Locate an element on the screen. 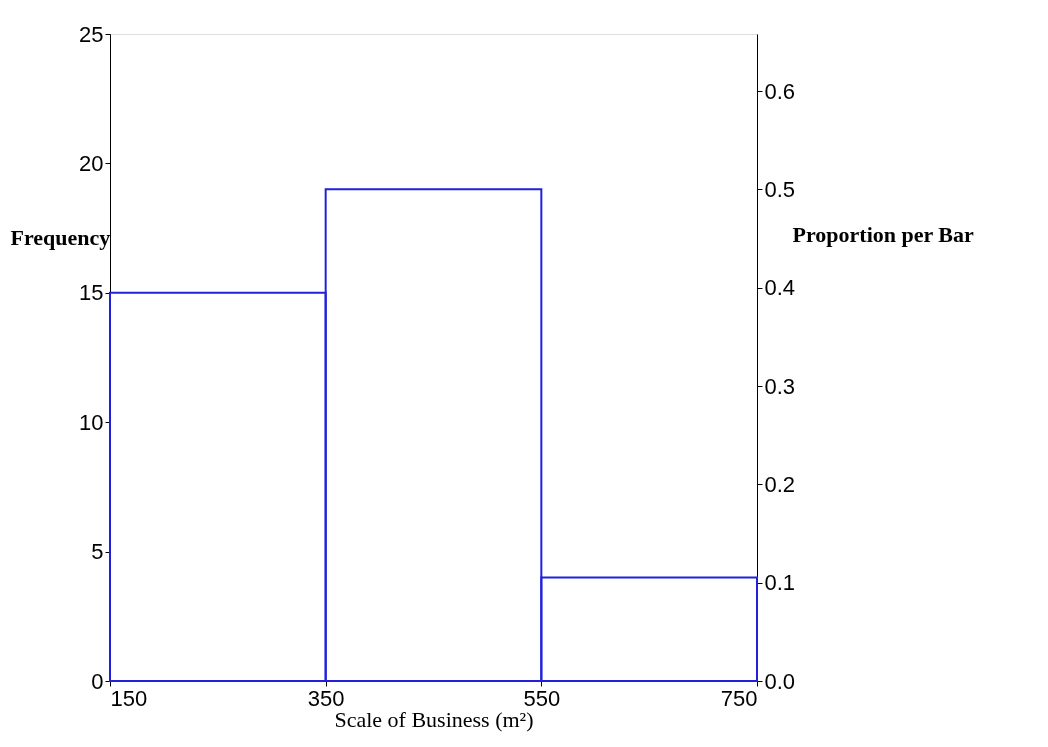 This screenshot has height=747, width=1048. y2-tick-label: 0.1 is located at coordinates (780, 583).